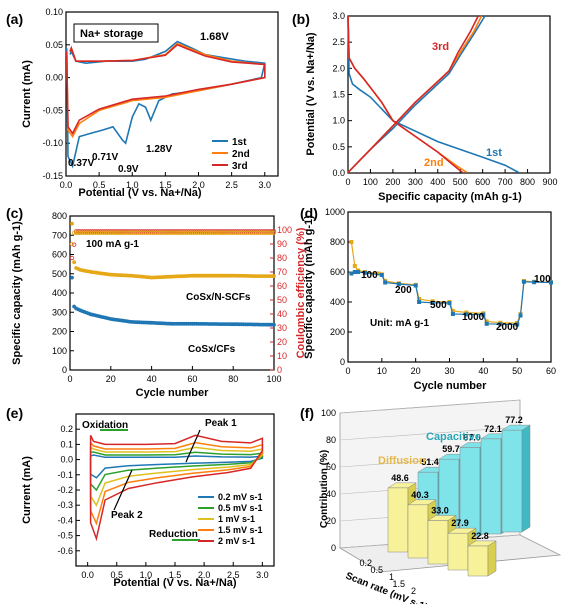 This screenshot has height=604, width=576. What do you see at coordinates (301, 19) in the screenshot?
I see `panel-label-b: (b)` at bounding box center [301, 19].